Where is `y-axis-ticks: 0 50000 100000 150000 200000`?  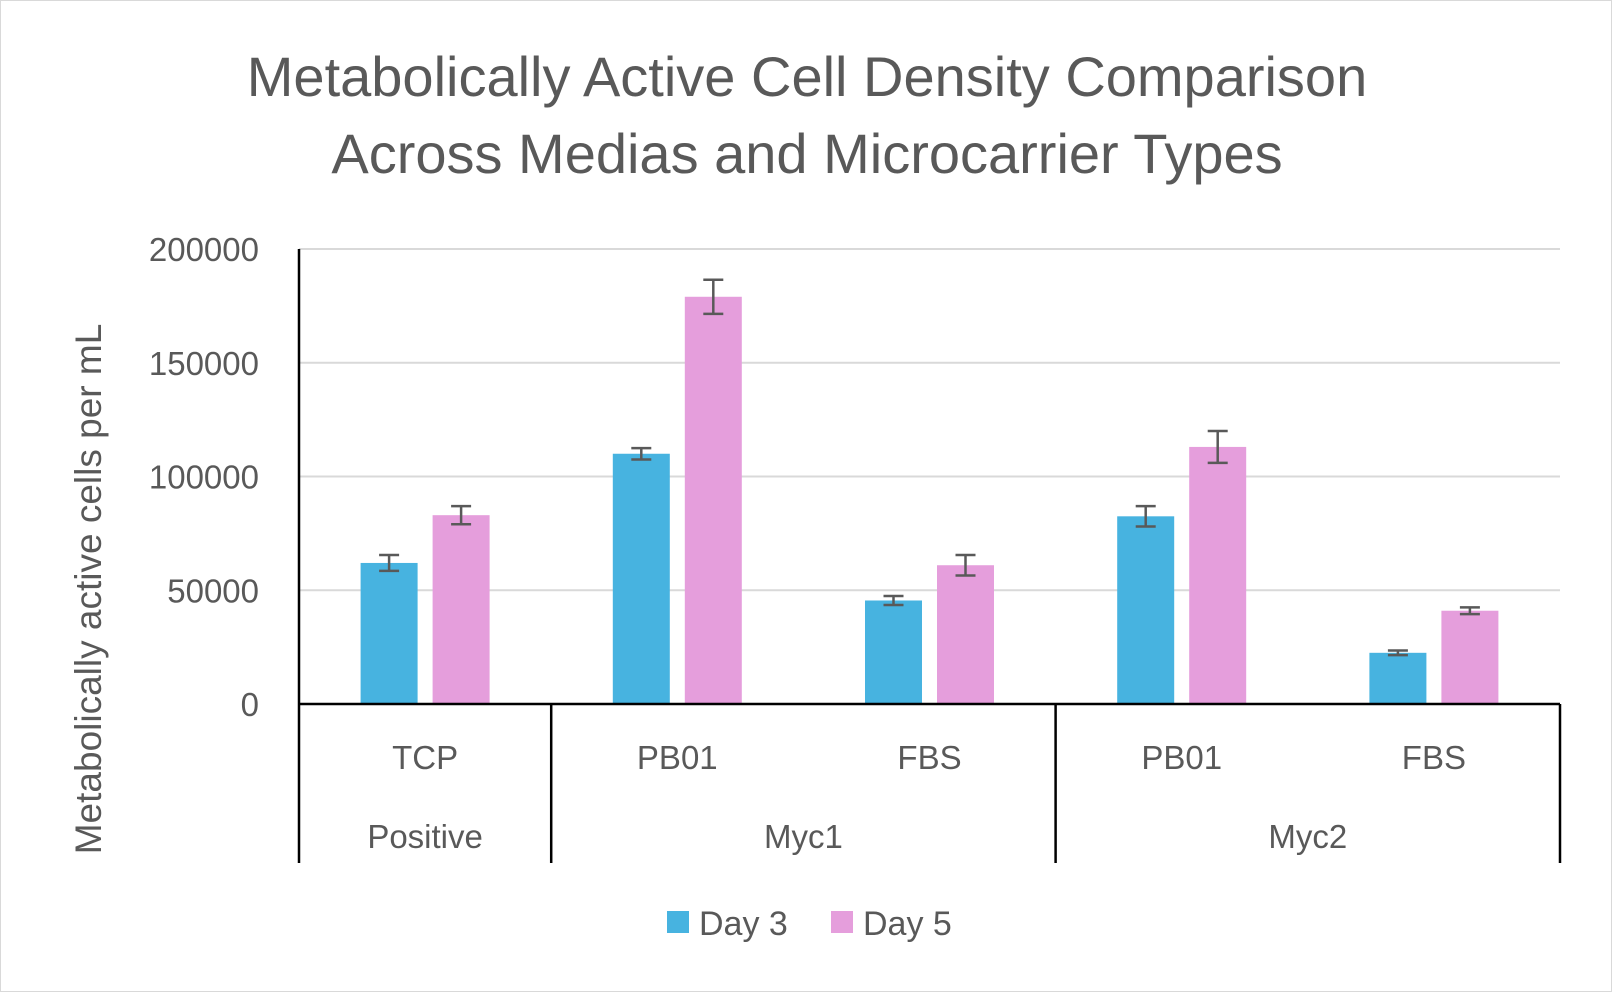
y-axis-ticks: 0 50000 100000 150000 200000 is located at coordinates (204, 477).